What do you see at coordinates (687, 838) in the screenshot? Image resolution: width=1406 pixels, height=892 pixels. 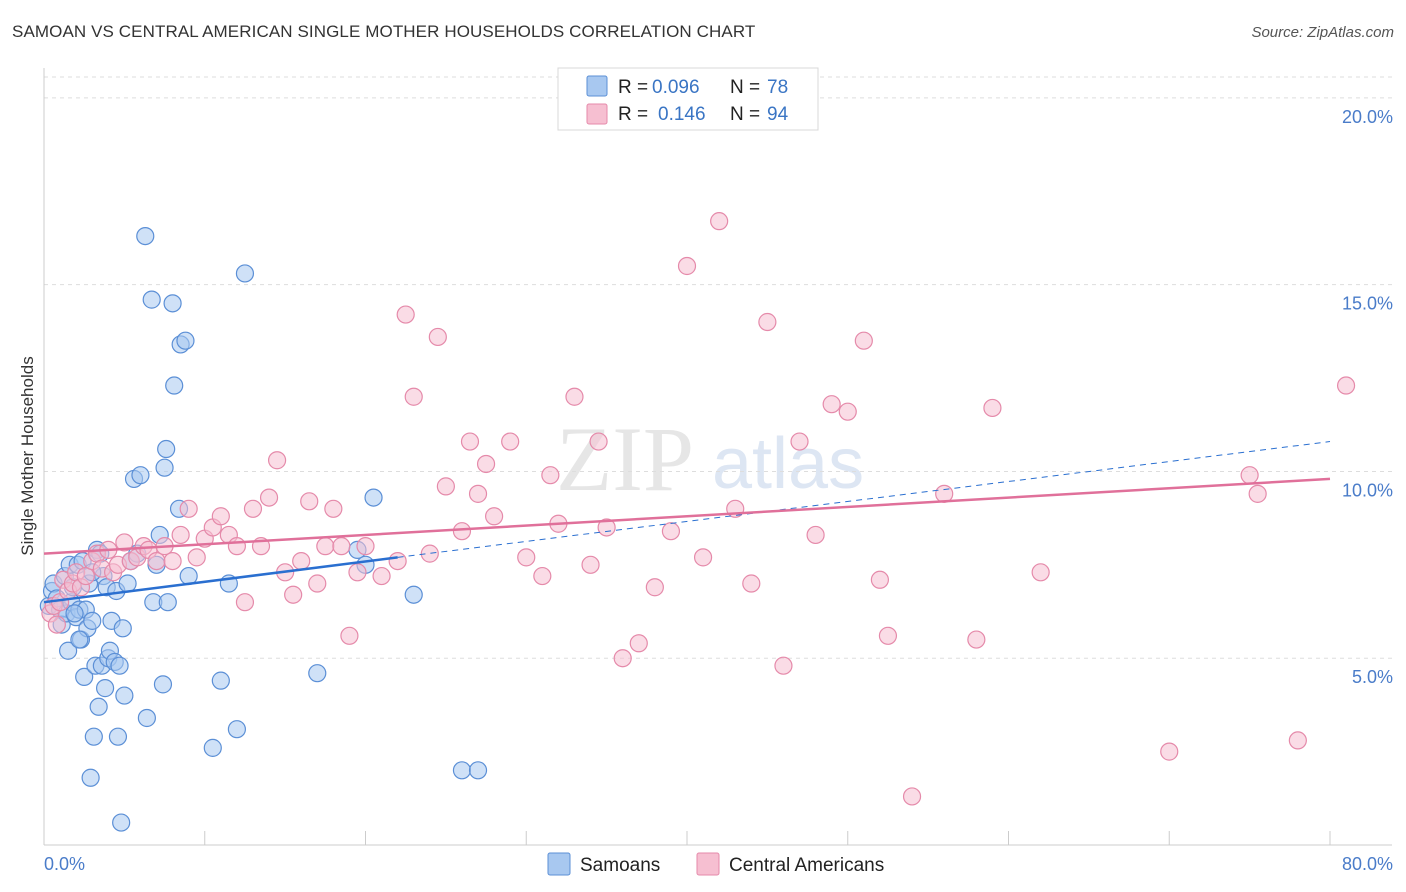 I see `x-axis-ticks` at bounding box center [687, 838].